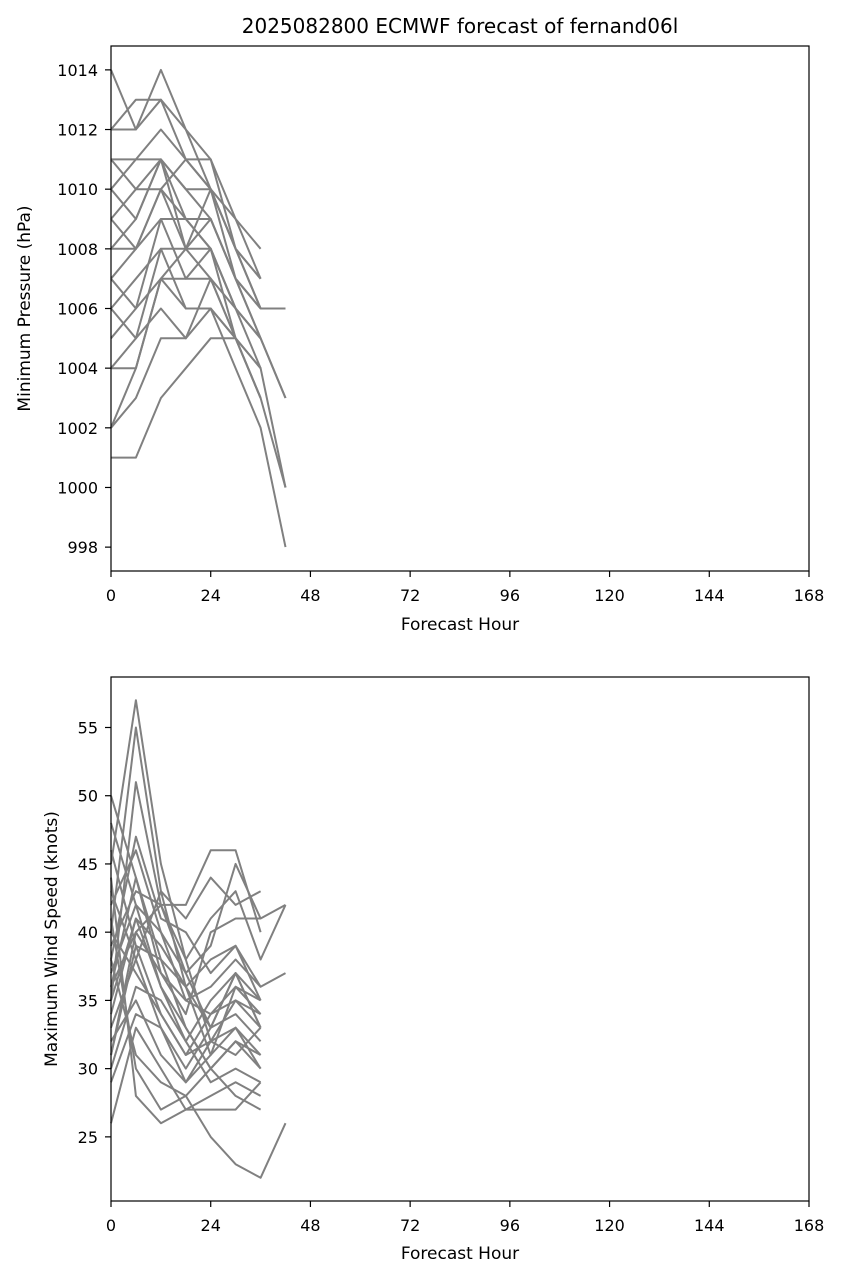 The width and height of the screenshot is (843, 1279). I want to click on pressure-y-axis-label: Minimum Pressure (hPa), so click(25, 308).